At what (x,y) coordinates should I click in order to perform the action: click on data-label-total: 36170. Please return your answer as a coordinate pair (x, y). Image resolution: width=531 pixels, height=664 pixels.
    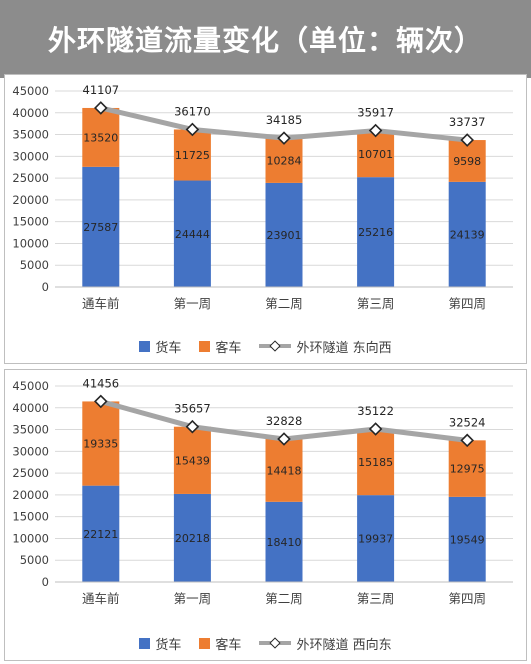
    Looking at the image, I should click on (192, 111).